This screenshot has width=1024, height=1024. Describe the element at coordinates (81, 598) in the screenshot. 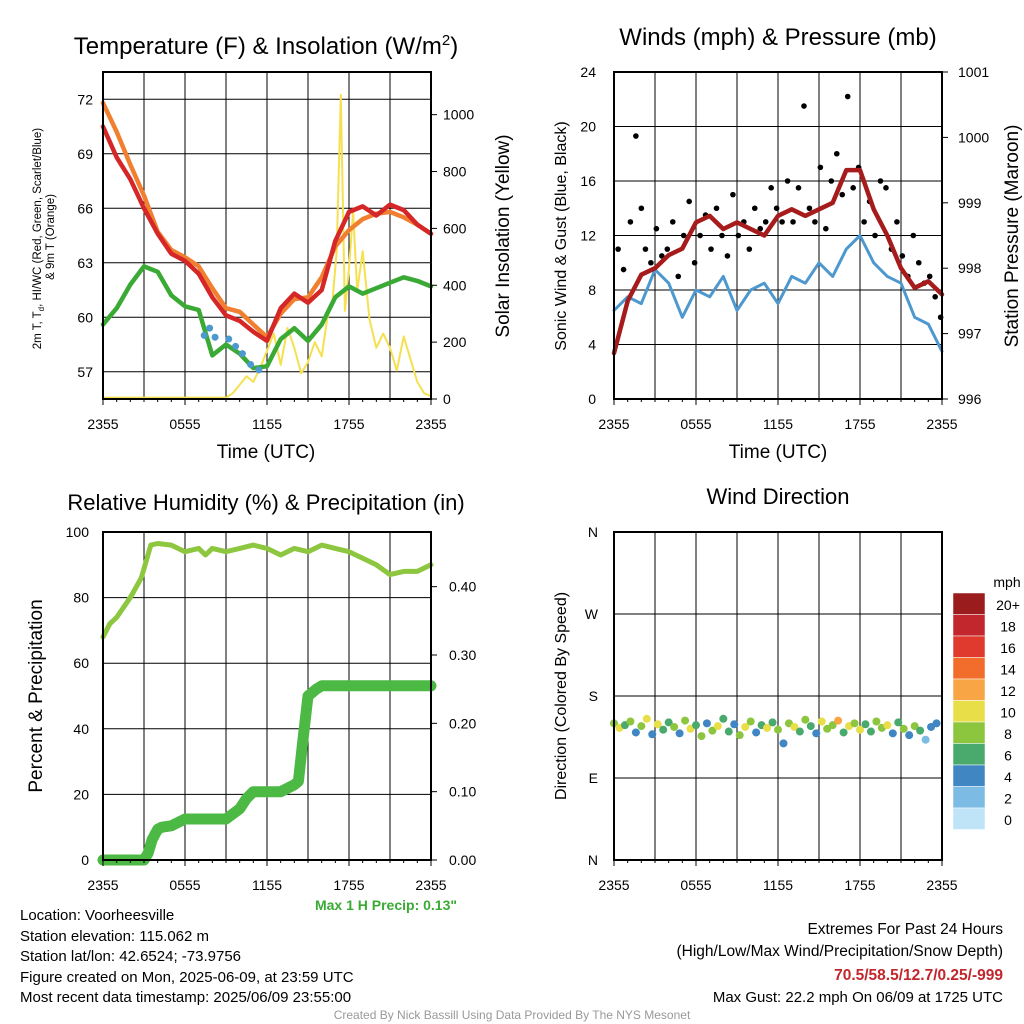

I see `y-tick-label-left: 80` at that location.